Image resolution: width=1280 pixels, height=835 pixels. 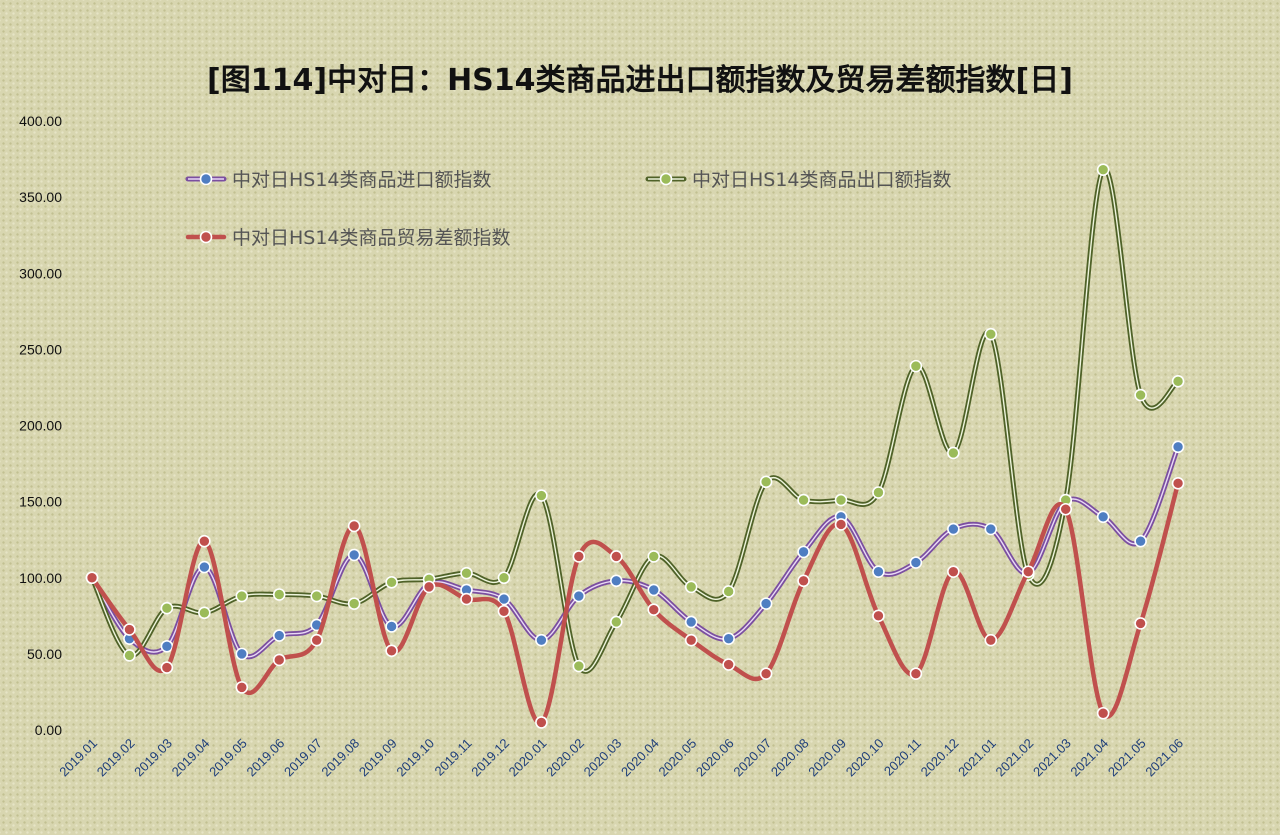 I want to click on legend-item-3: 中对日HS14类商品贸易差额指数, so click(x=348, y=238).